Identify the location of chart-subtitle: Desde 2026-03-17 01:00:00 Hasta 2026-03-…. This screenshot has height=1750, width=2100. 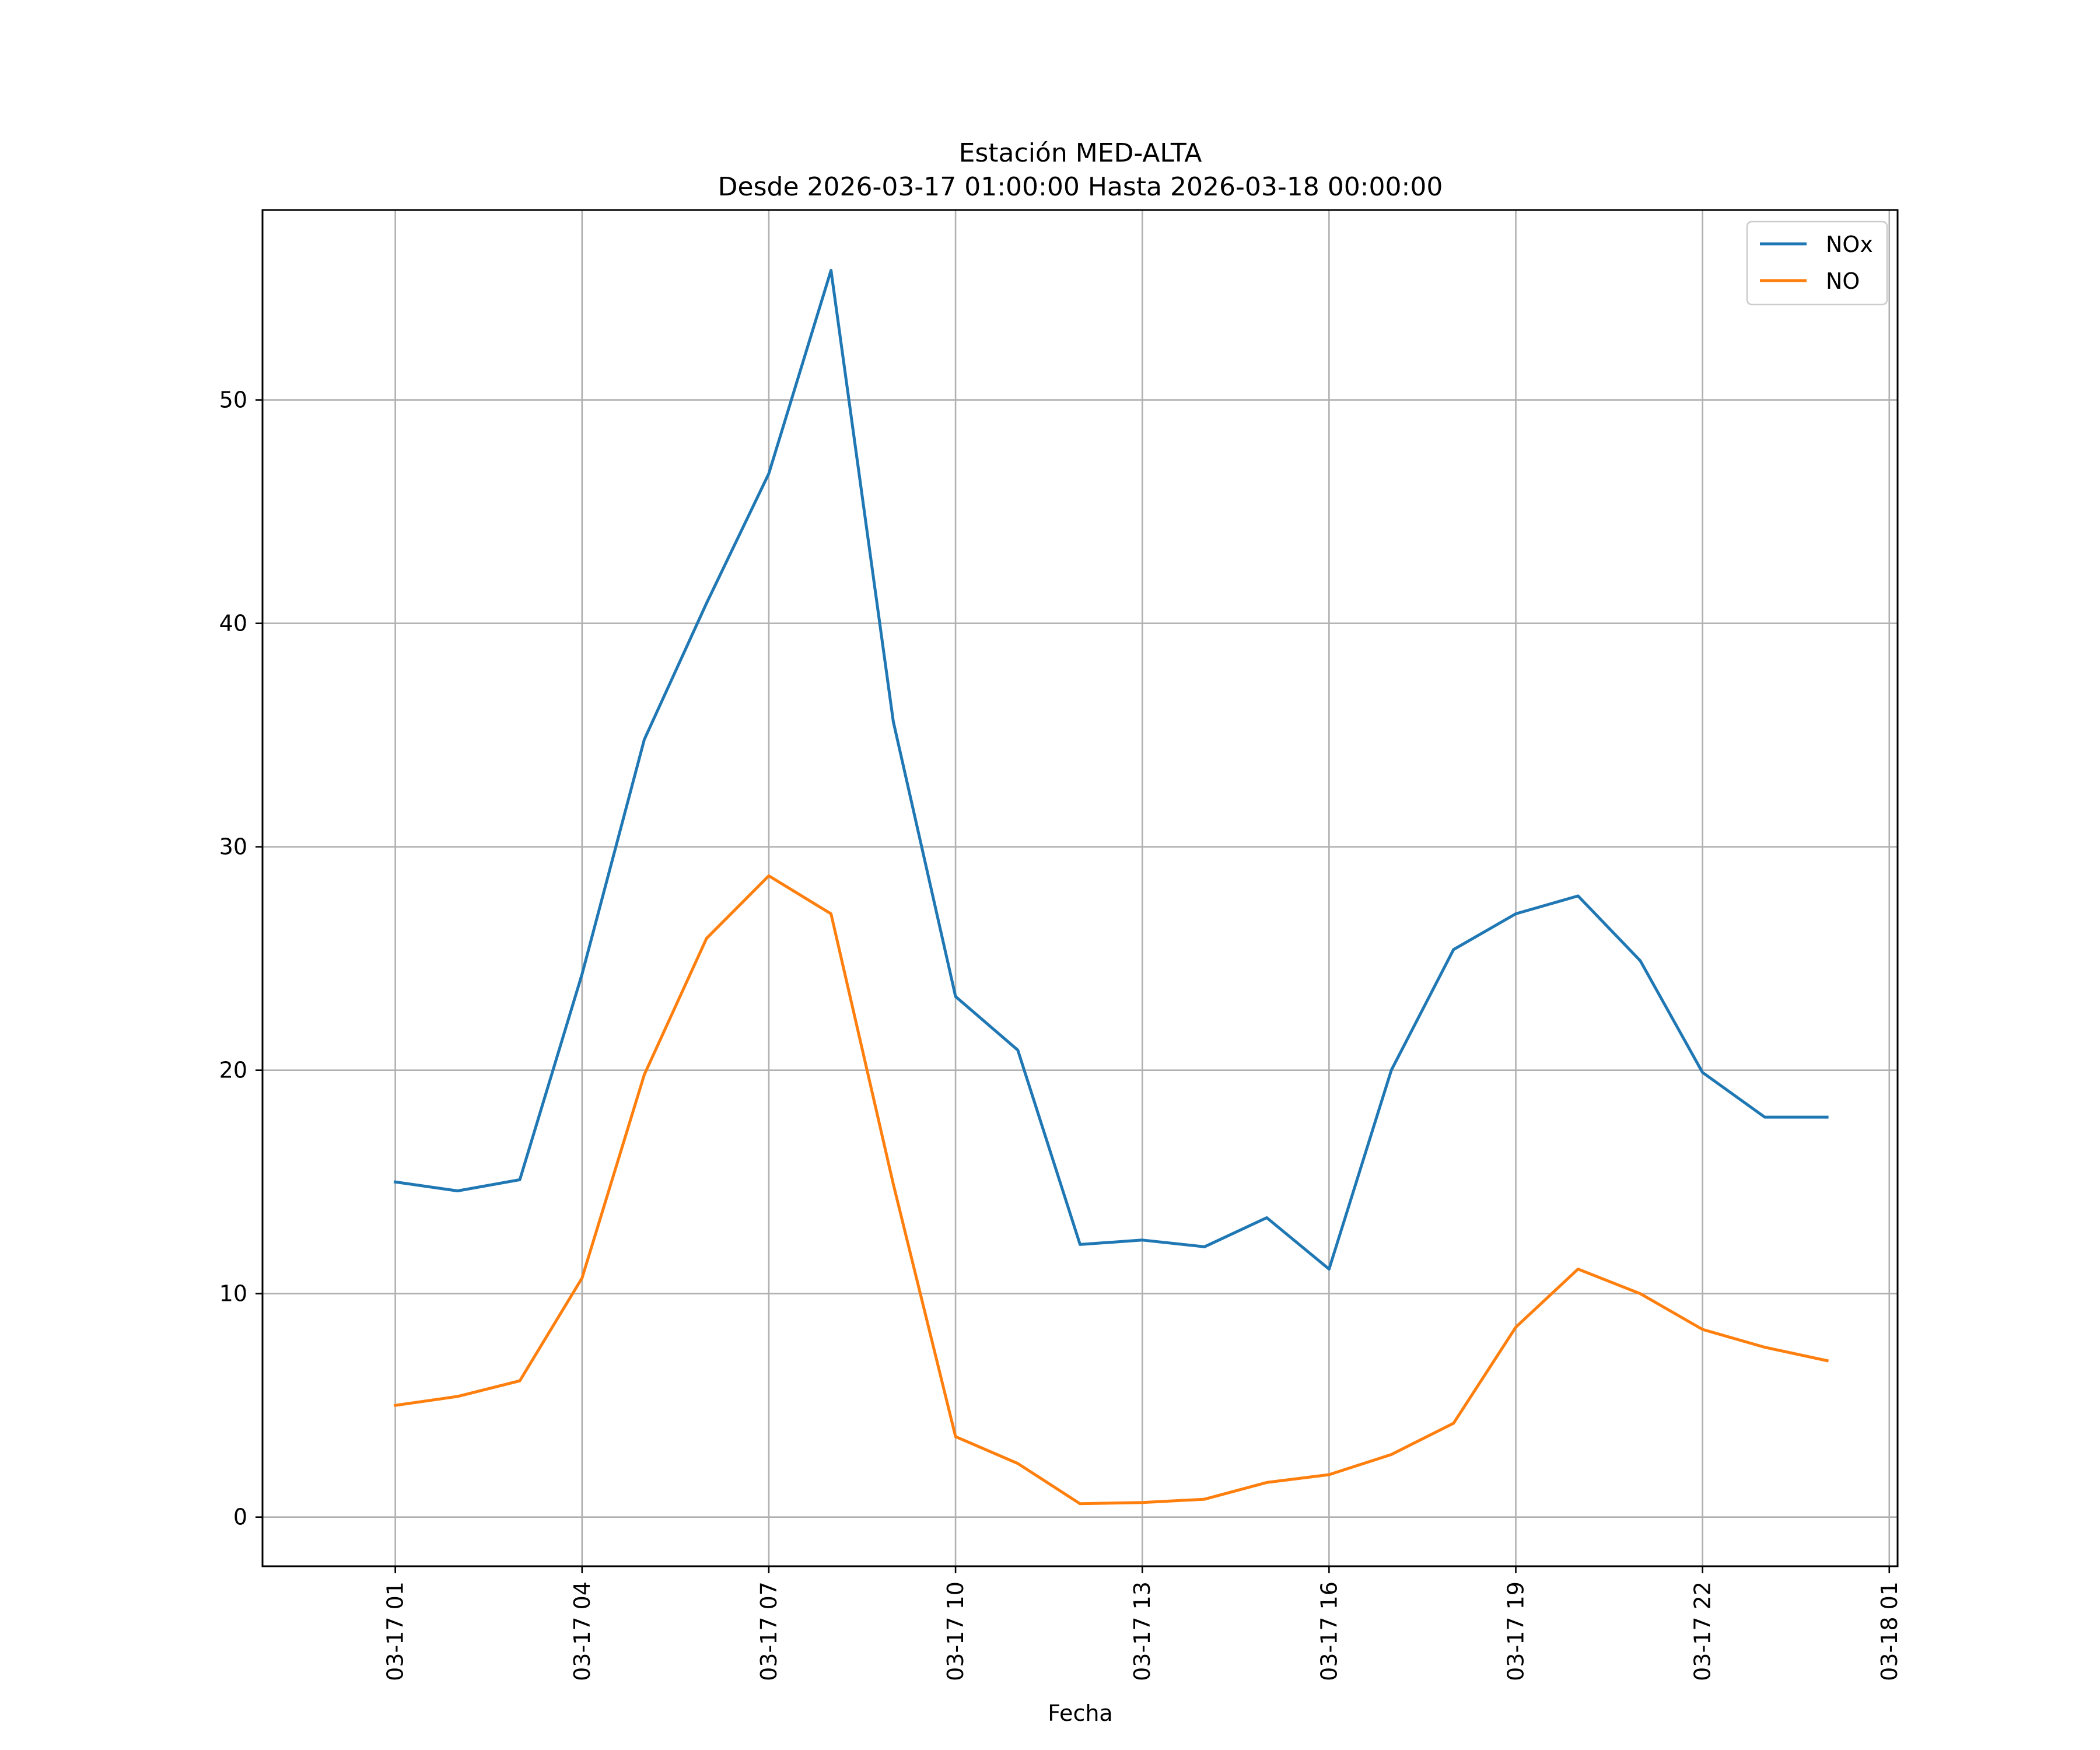
(1080, 187).